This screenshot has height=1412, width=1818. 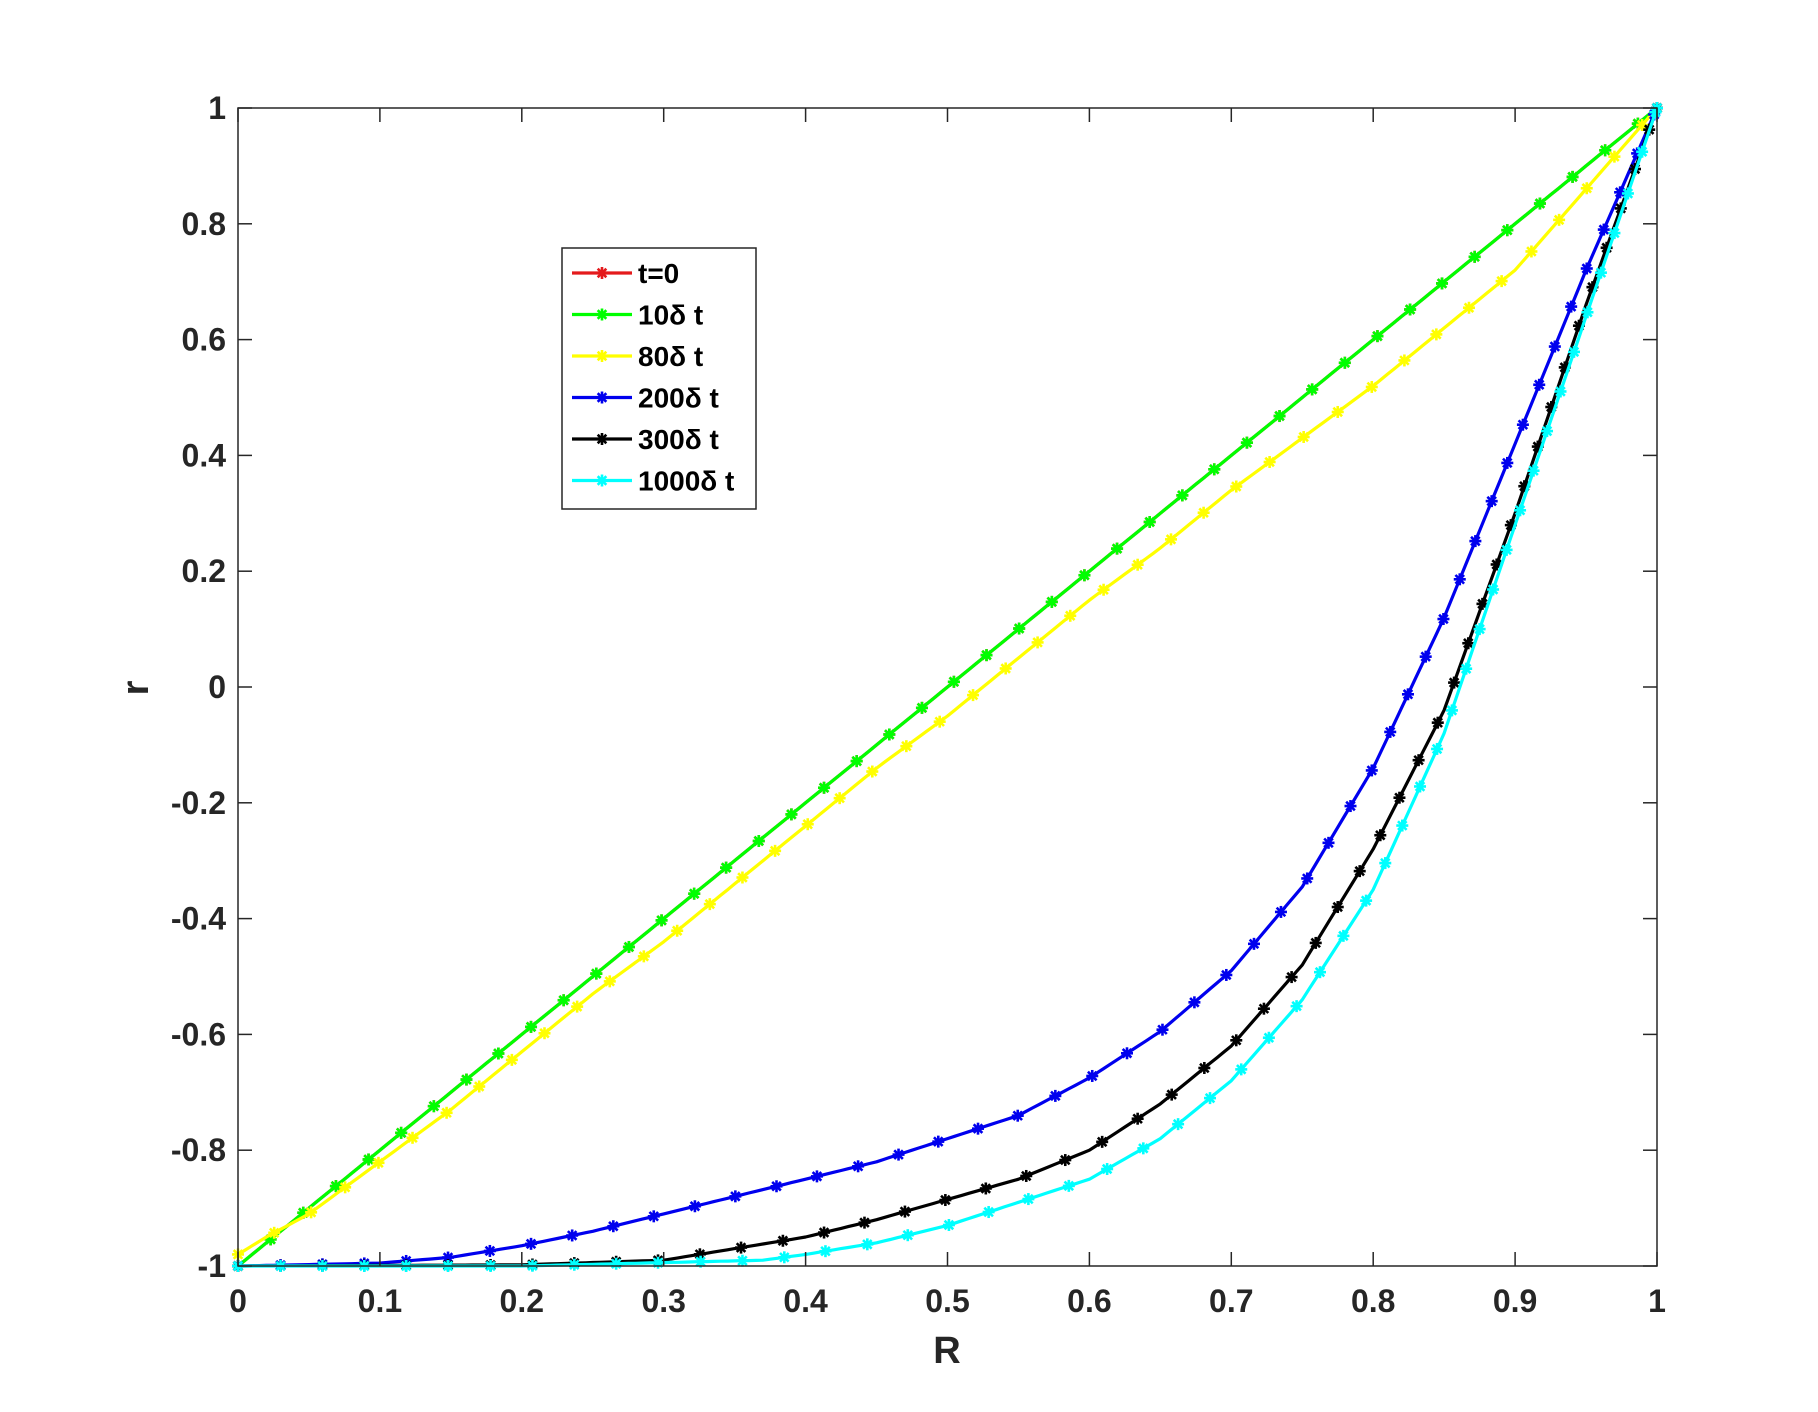 I want to click on legend-entry: 300δ t, so click(x=645, y=439).